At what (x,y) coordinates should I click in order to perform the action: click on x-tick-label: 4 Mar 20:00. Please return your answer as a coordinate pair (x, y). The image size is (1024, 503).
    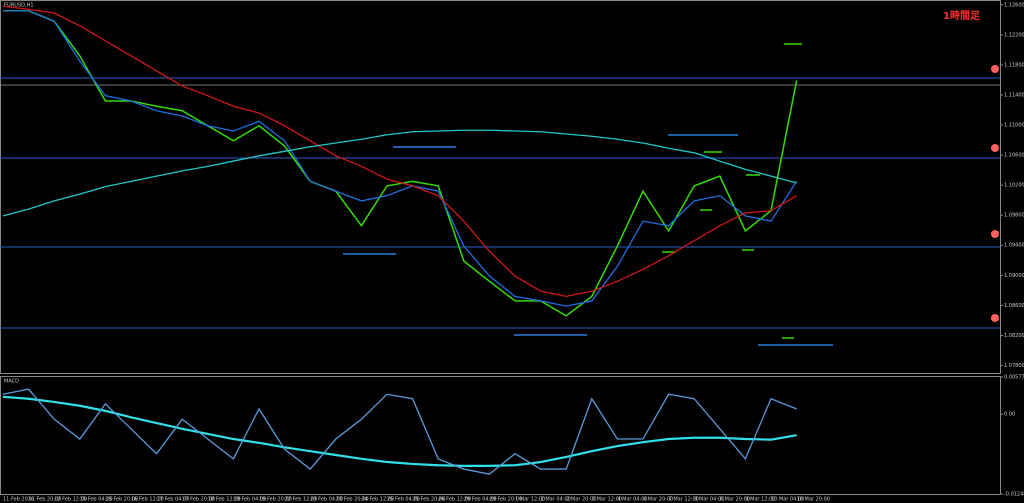
    Looking at the image, I should click on (658, 500).